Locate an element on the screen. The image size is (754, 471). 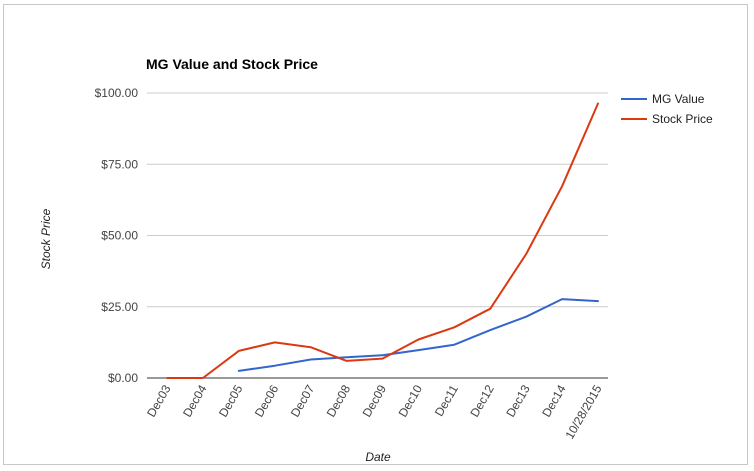
y-tick-label: $25.00 is located at coordinates (119, 307).